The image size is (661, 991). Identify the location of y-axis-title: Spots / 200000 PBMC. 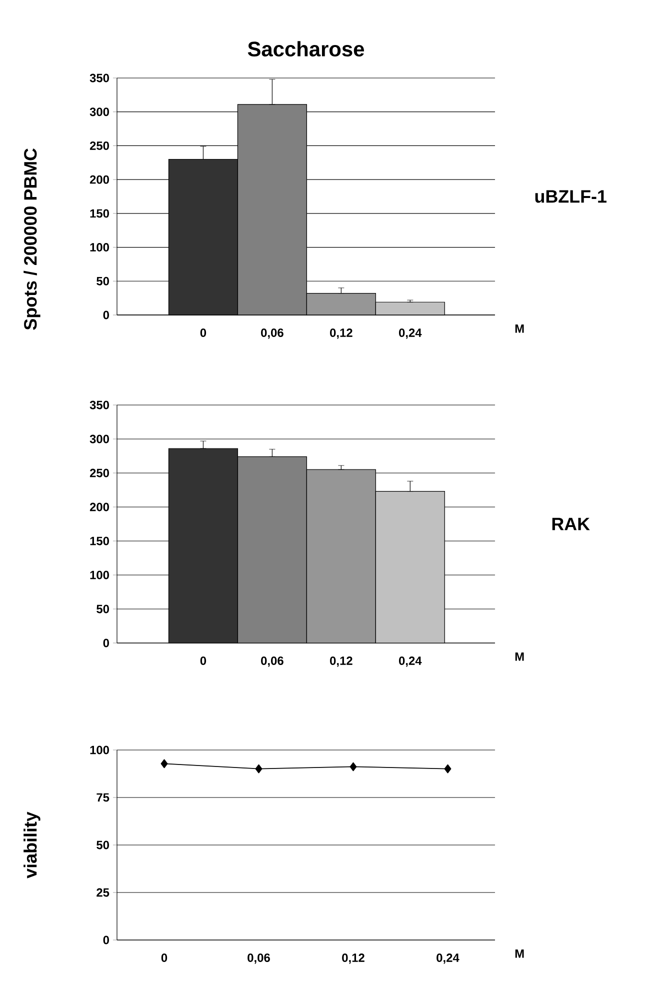
(32, 239).